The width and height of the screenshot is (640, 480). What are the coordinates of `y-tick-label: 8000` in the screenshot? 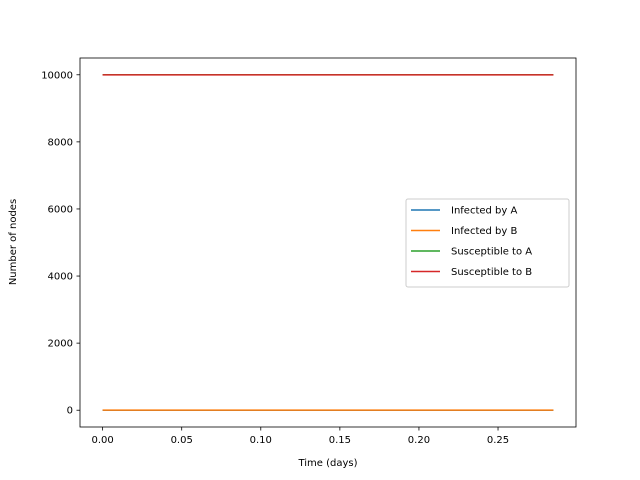 It's located at (60, 142).